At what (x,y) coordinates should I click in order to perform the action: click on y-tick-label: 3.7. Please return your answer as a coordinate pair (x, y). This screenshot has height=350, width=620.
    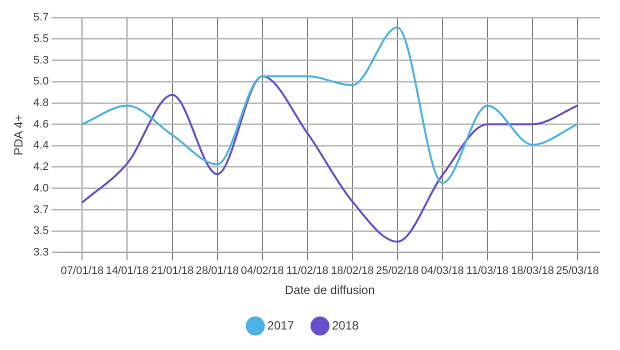
    Looking at the image, I should click on (41, 210).